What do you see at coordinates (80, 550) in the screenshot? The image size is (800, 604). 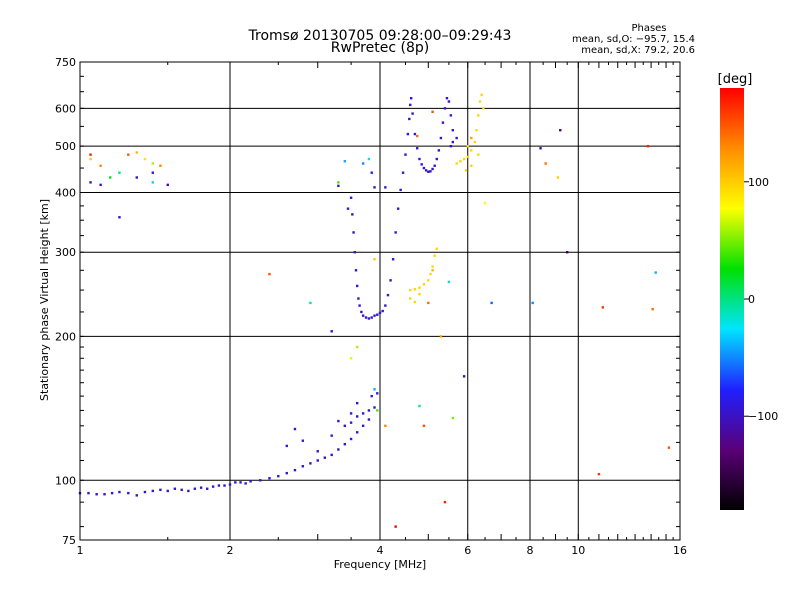 I see `x-tick-label: 1` at bounding box center [80, 550].